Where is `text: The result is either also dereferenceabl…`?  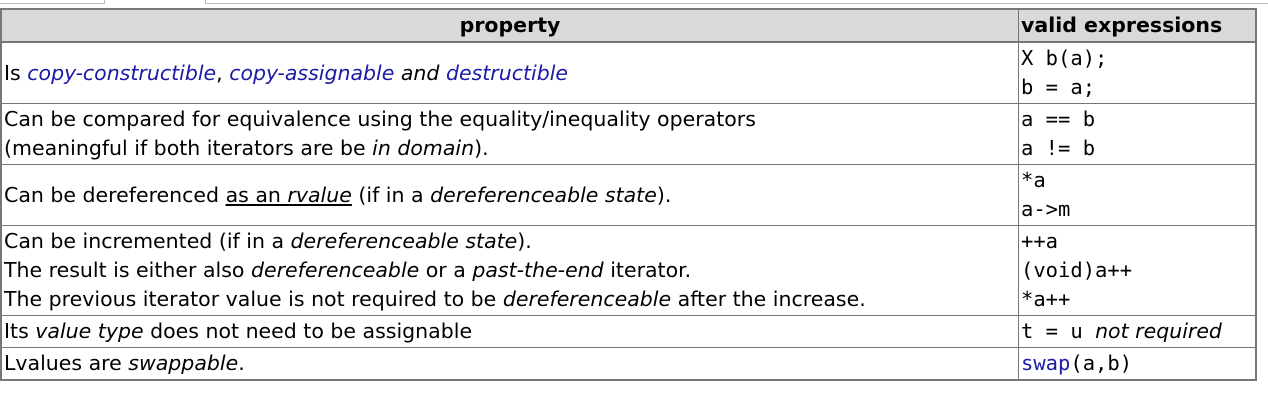 text: The result is either also dereferenceabl… is located at coordinates (510, 270).